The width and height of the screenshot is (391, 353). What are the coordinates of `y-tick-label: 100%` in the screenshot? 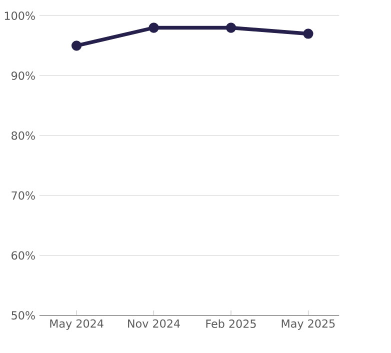 It's located at (19, 15).